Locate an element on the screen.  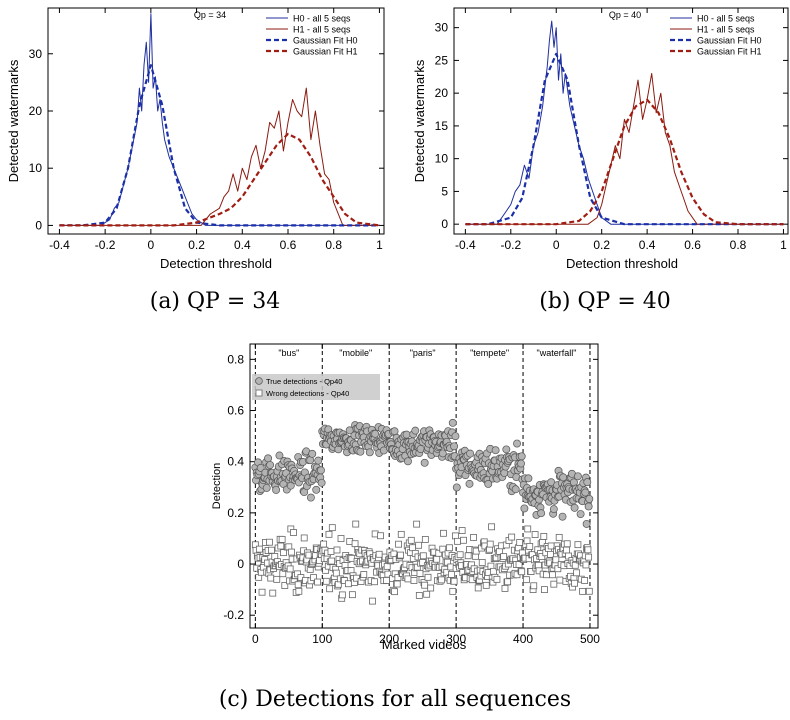
c-segment-label: "waterfall" is located at coordinates (557, 353).